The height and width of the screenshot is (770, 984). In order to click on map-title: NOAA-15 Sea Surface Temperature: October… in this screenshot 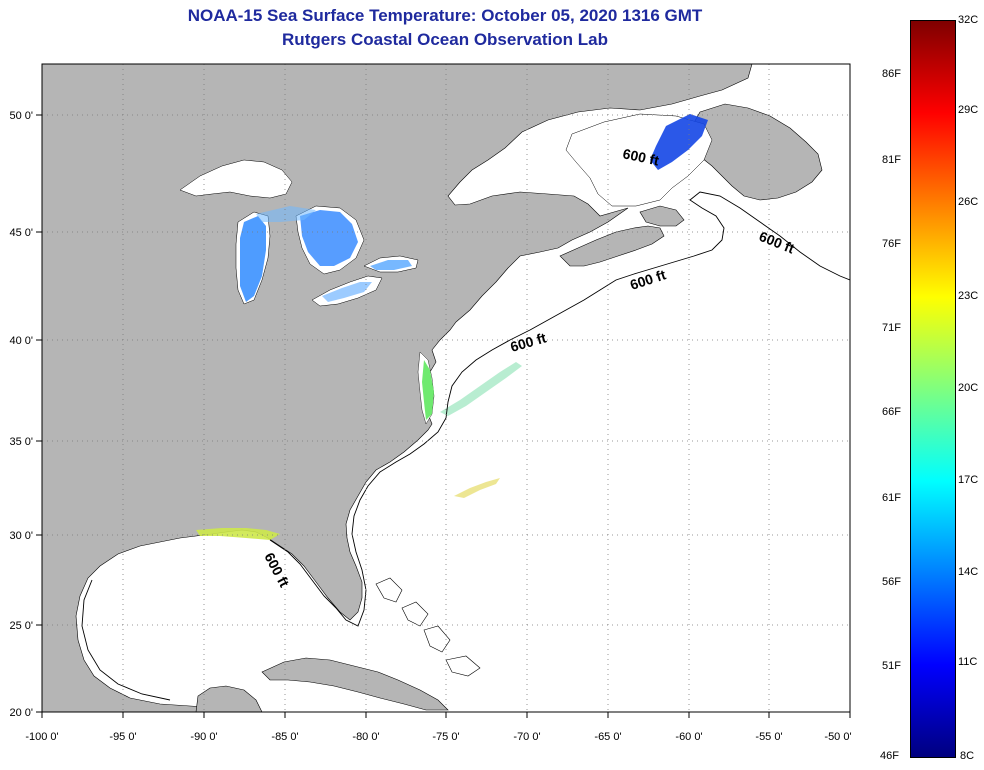, I will do `click(445, 15)`.